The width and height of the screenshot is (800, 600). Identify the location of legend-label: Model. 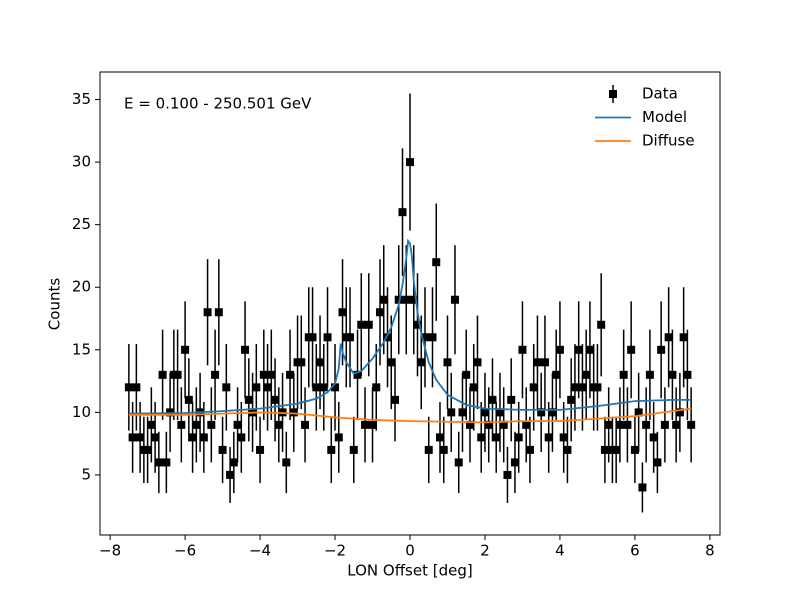
(664, 117).